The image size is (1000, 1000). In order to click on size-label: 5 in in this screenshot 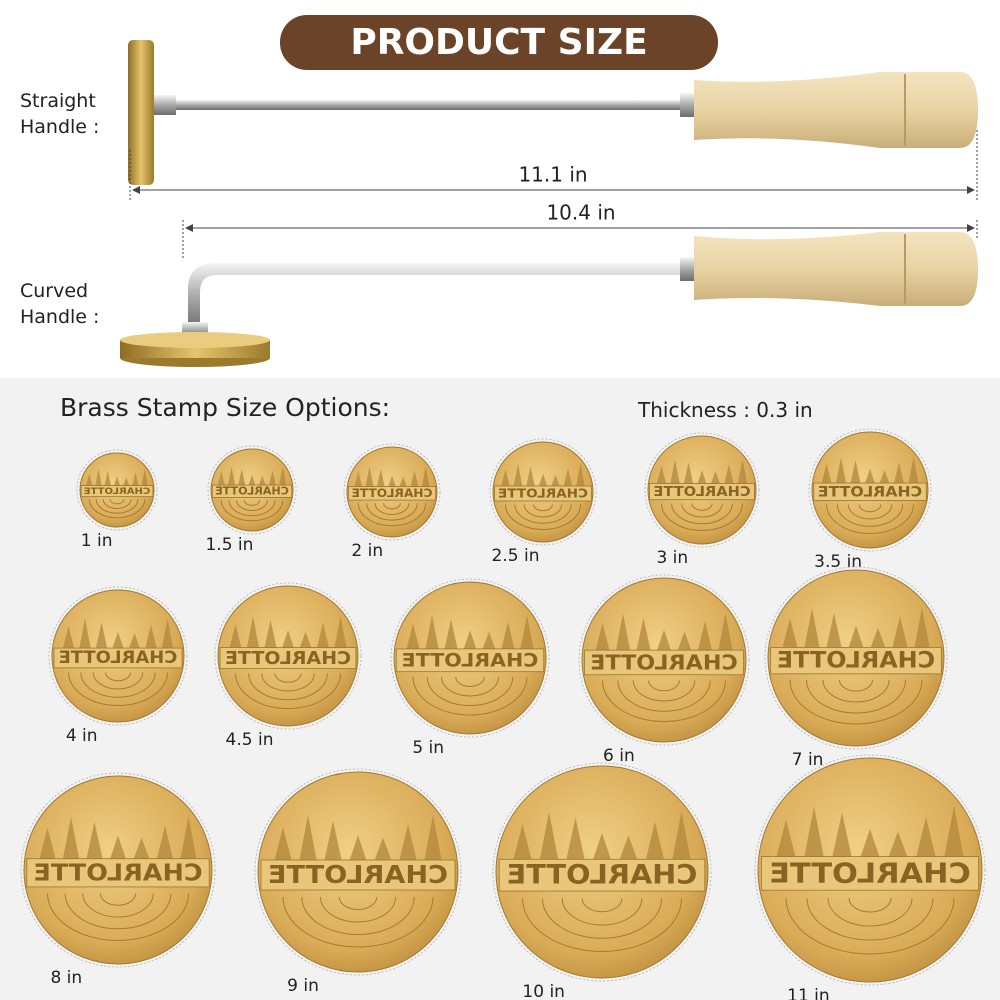, I will do `click(428, 748)`.